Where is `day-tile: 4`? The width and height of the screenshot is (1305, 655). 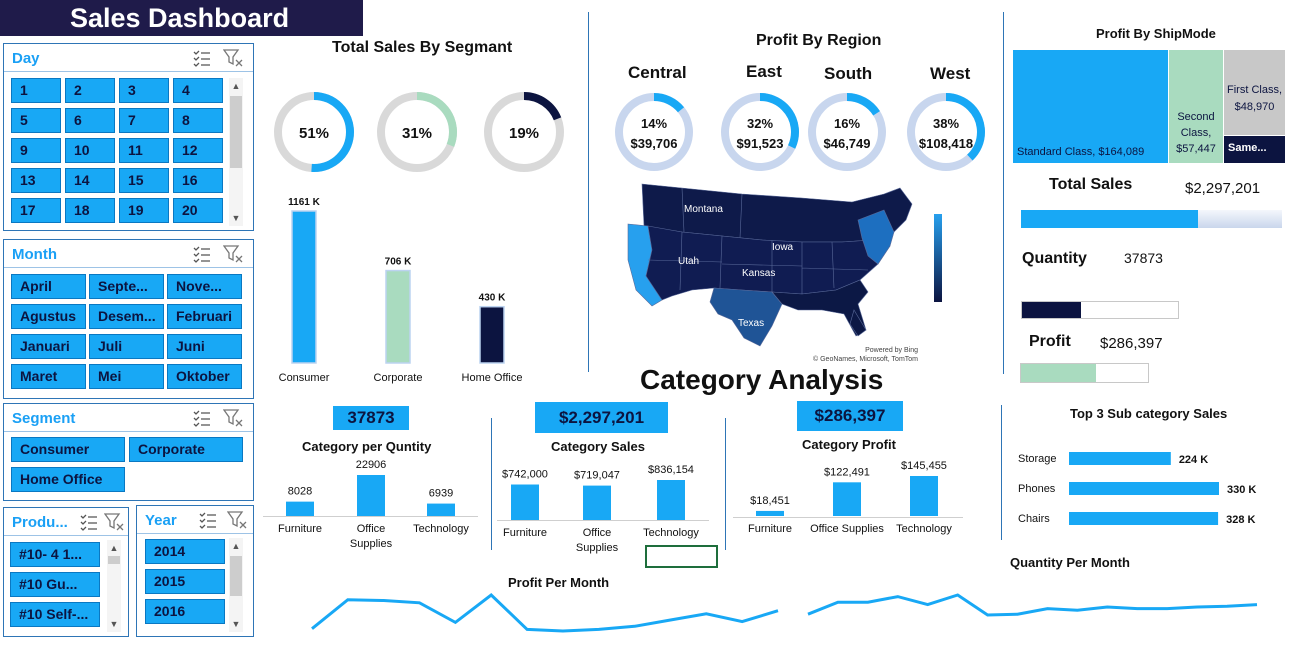 day-tile: 4 is located at coordinates (198, 90).